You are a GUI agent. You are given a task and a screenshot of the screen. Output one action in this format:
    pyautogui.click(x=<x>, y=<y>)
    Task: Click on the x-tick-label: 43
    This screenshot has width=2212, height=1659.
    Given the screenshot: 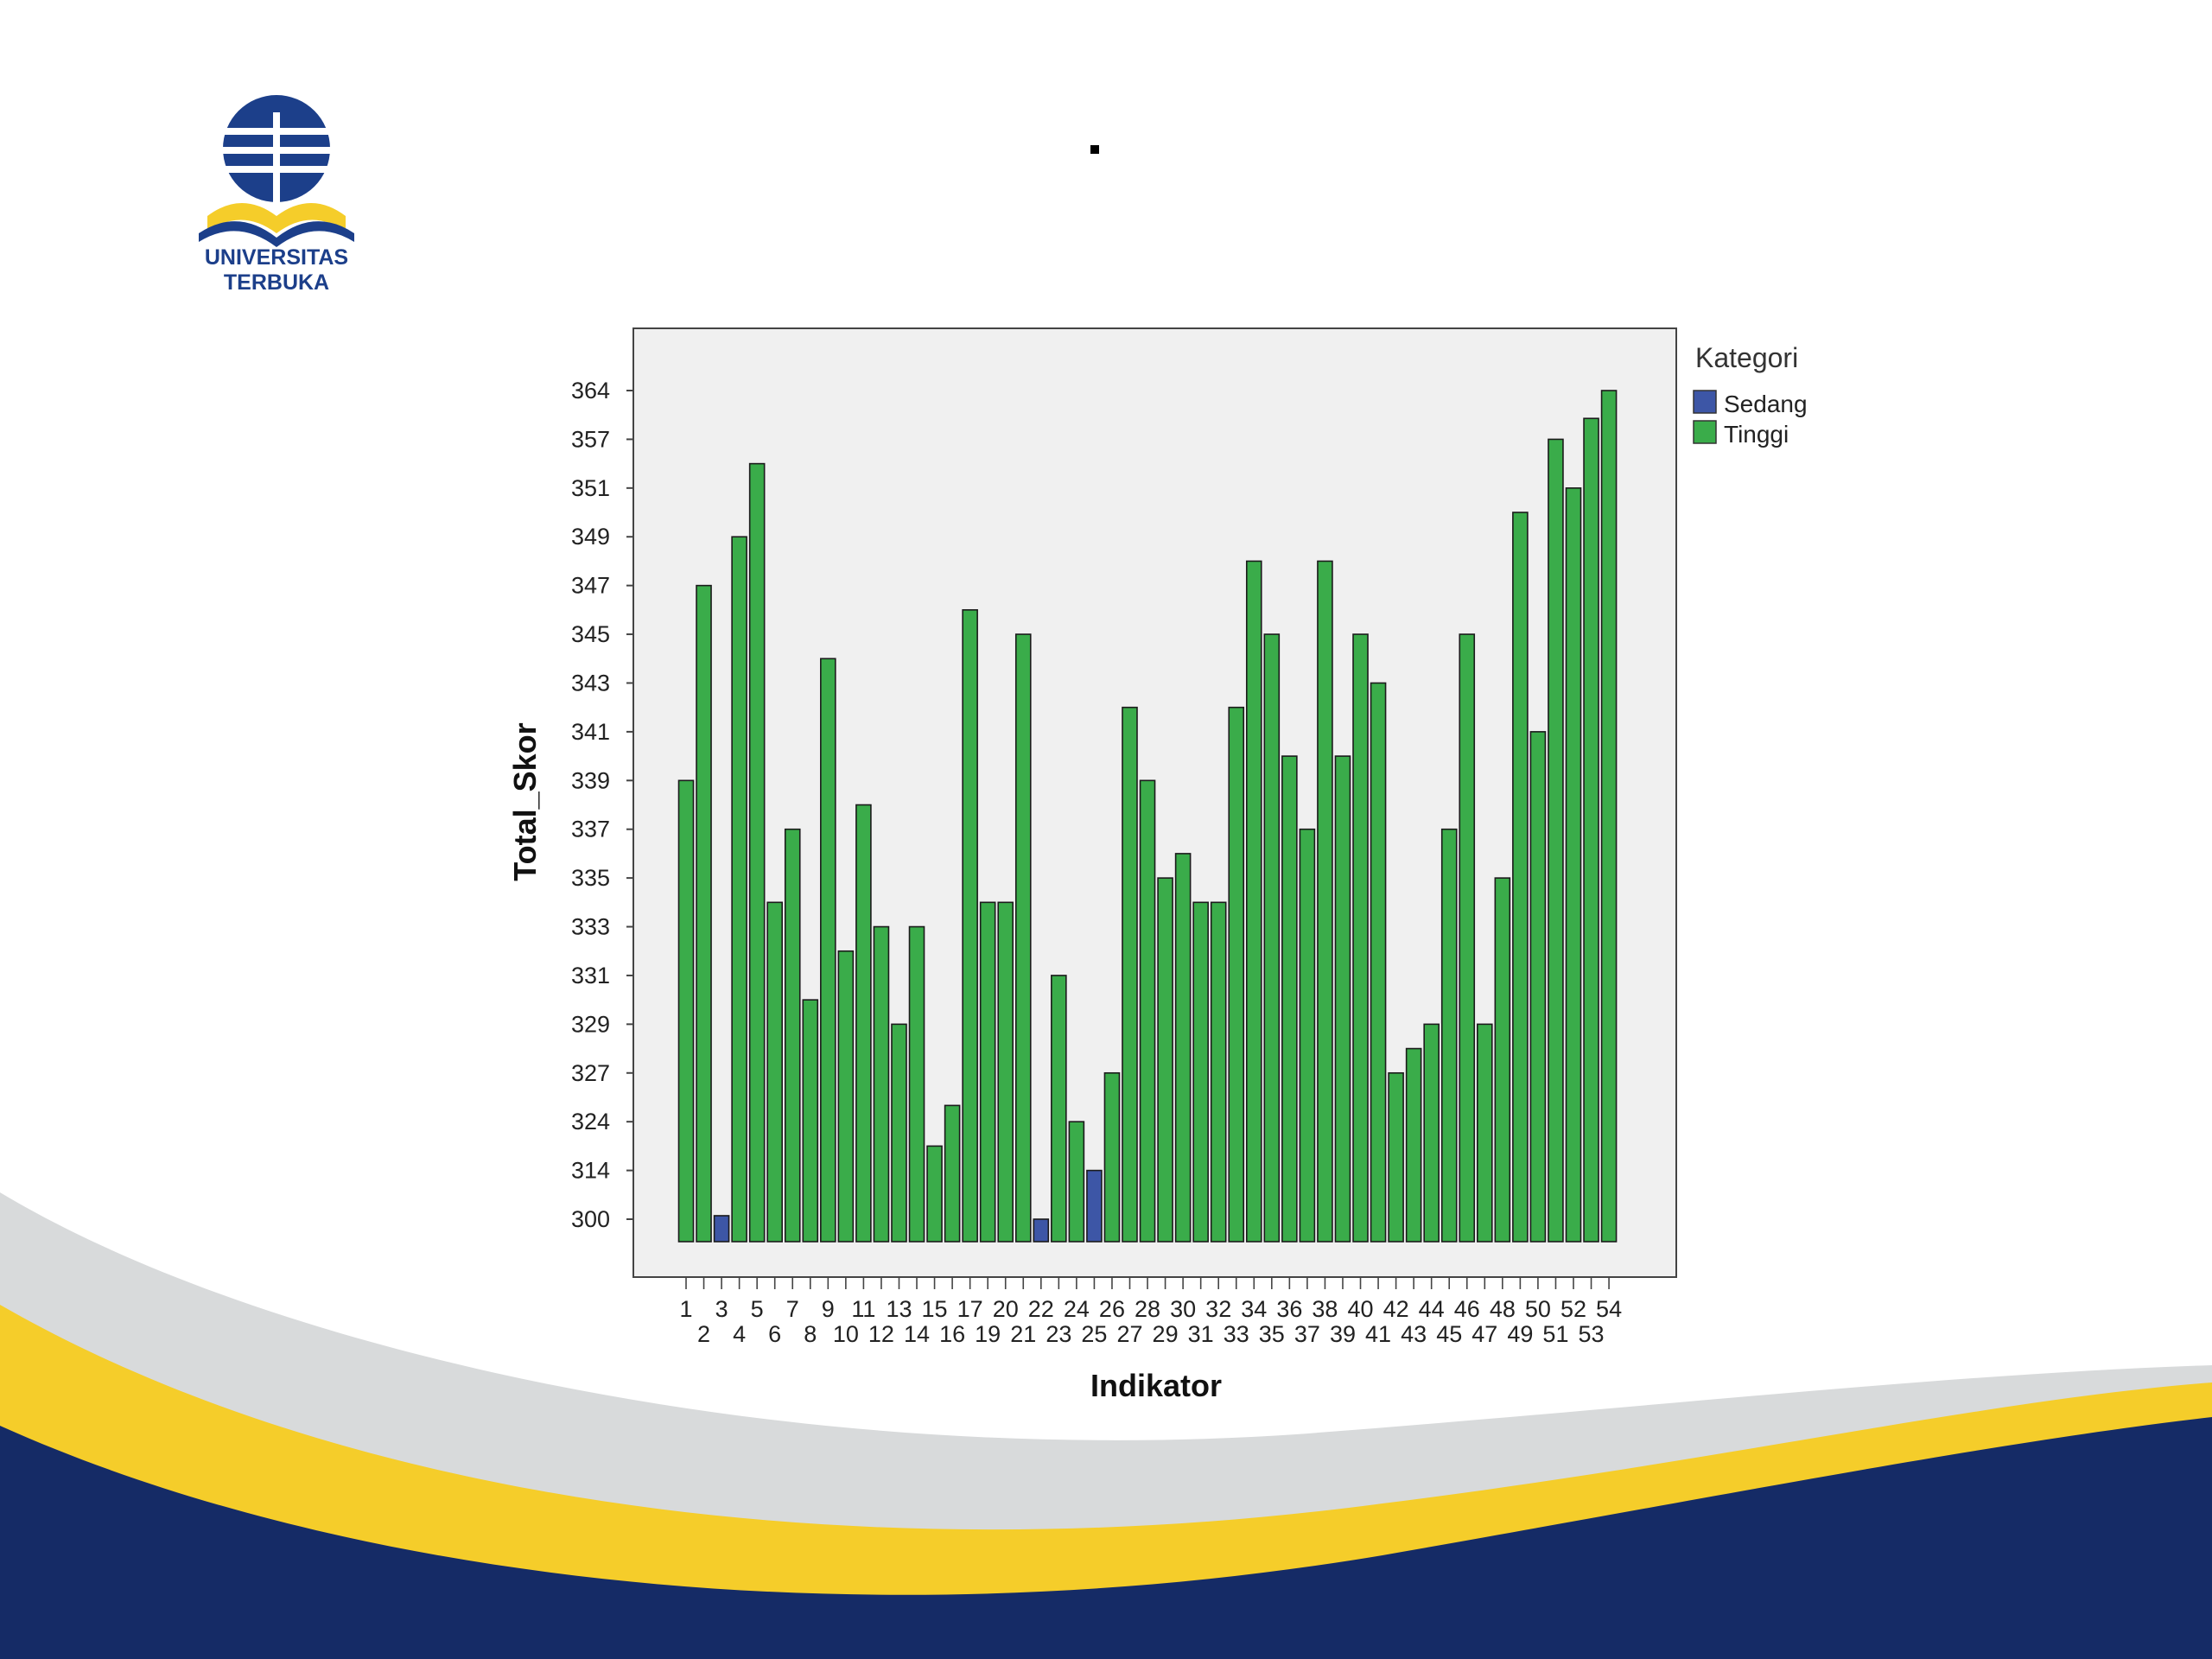 What is the action you would take?
    pyautogui.click(x=1414, y=1334)
    